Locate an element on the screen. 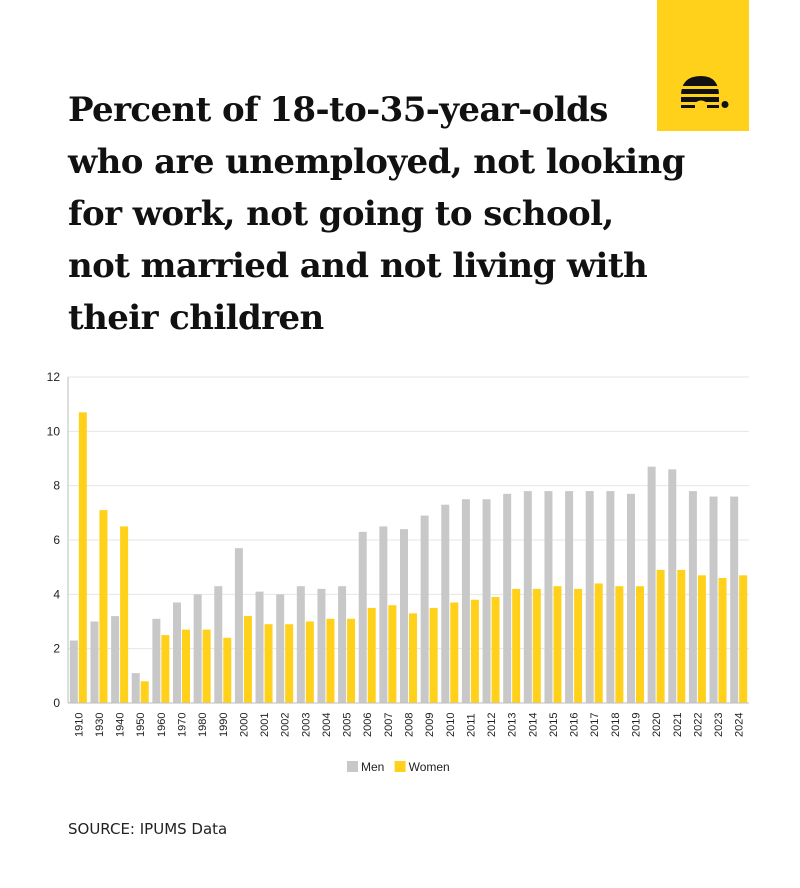  x-tick-label: 2011 is located at coordinates (471, 725).